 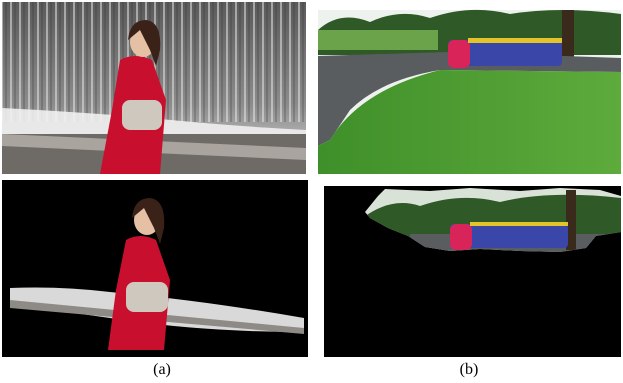 What do you see at coordinates (162, 369) in the screenshot?
I see `panel-label: (a)` at bounding box center [162, 369].